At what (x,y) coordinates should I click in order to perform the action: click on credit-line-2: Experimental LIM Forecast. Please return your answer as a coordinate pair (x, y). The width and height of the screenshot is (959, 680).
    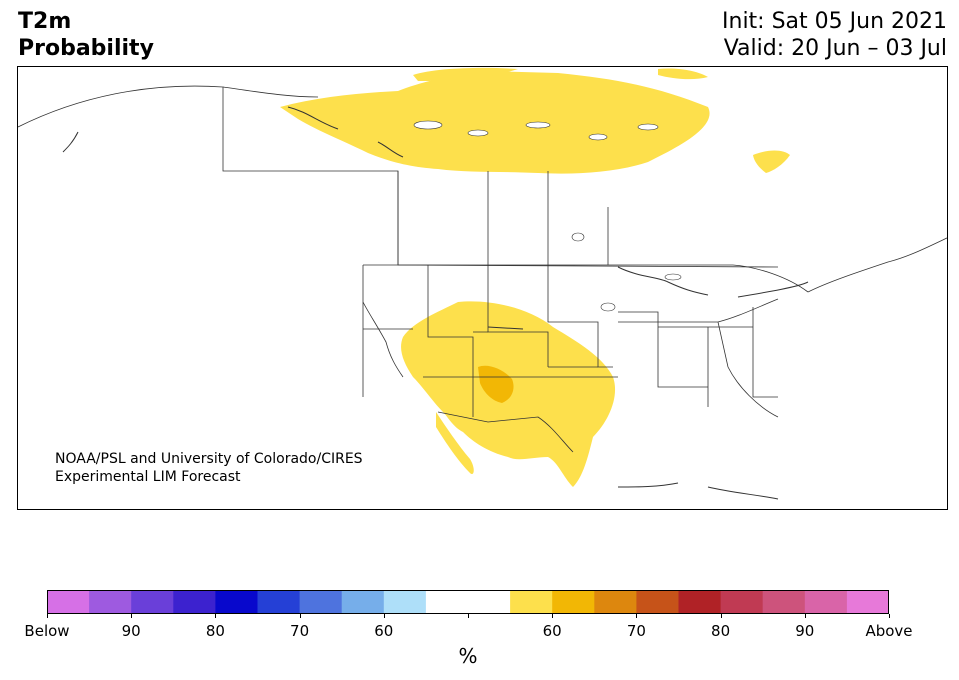
    Looking at the image, I should click on (148, 477).